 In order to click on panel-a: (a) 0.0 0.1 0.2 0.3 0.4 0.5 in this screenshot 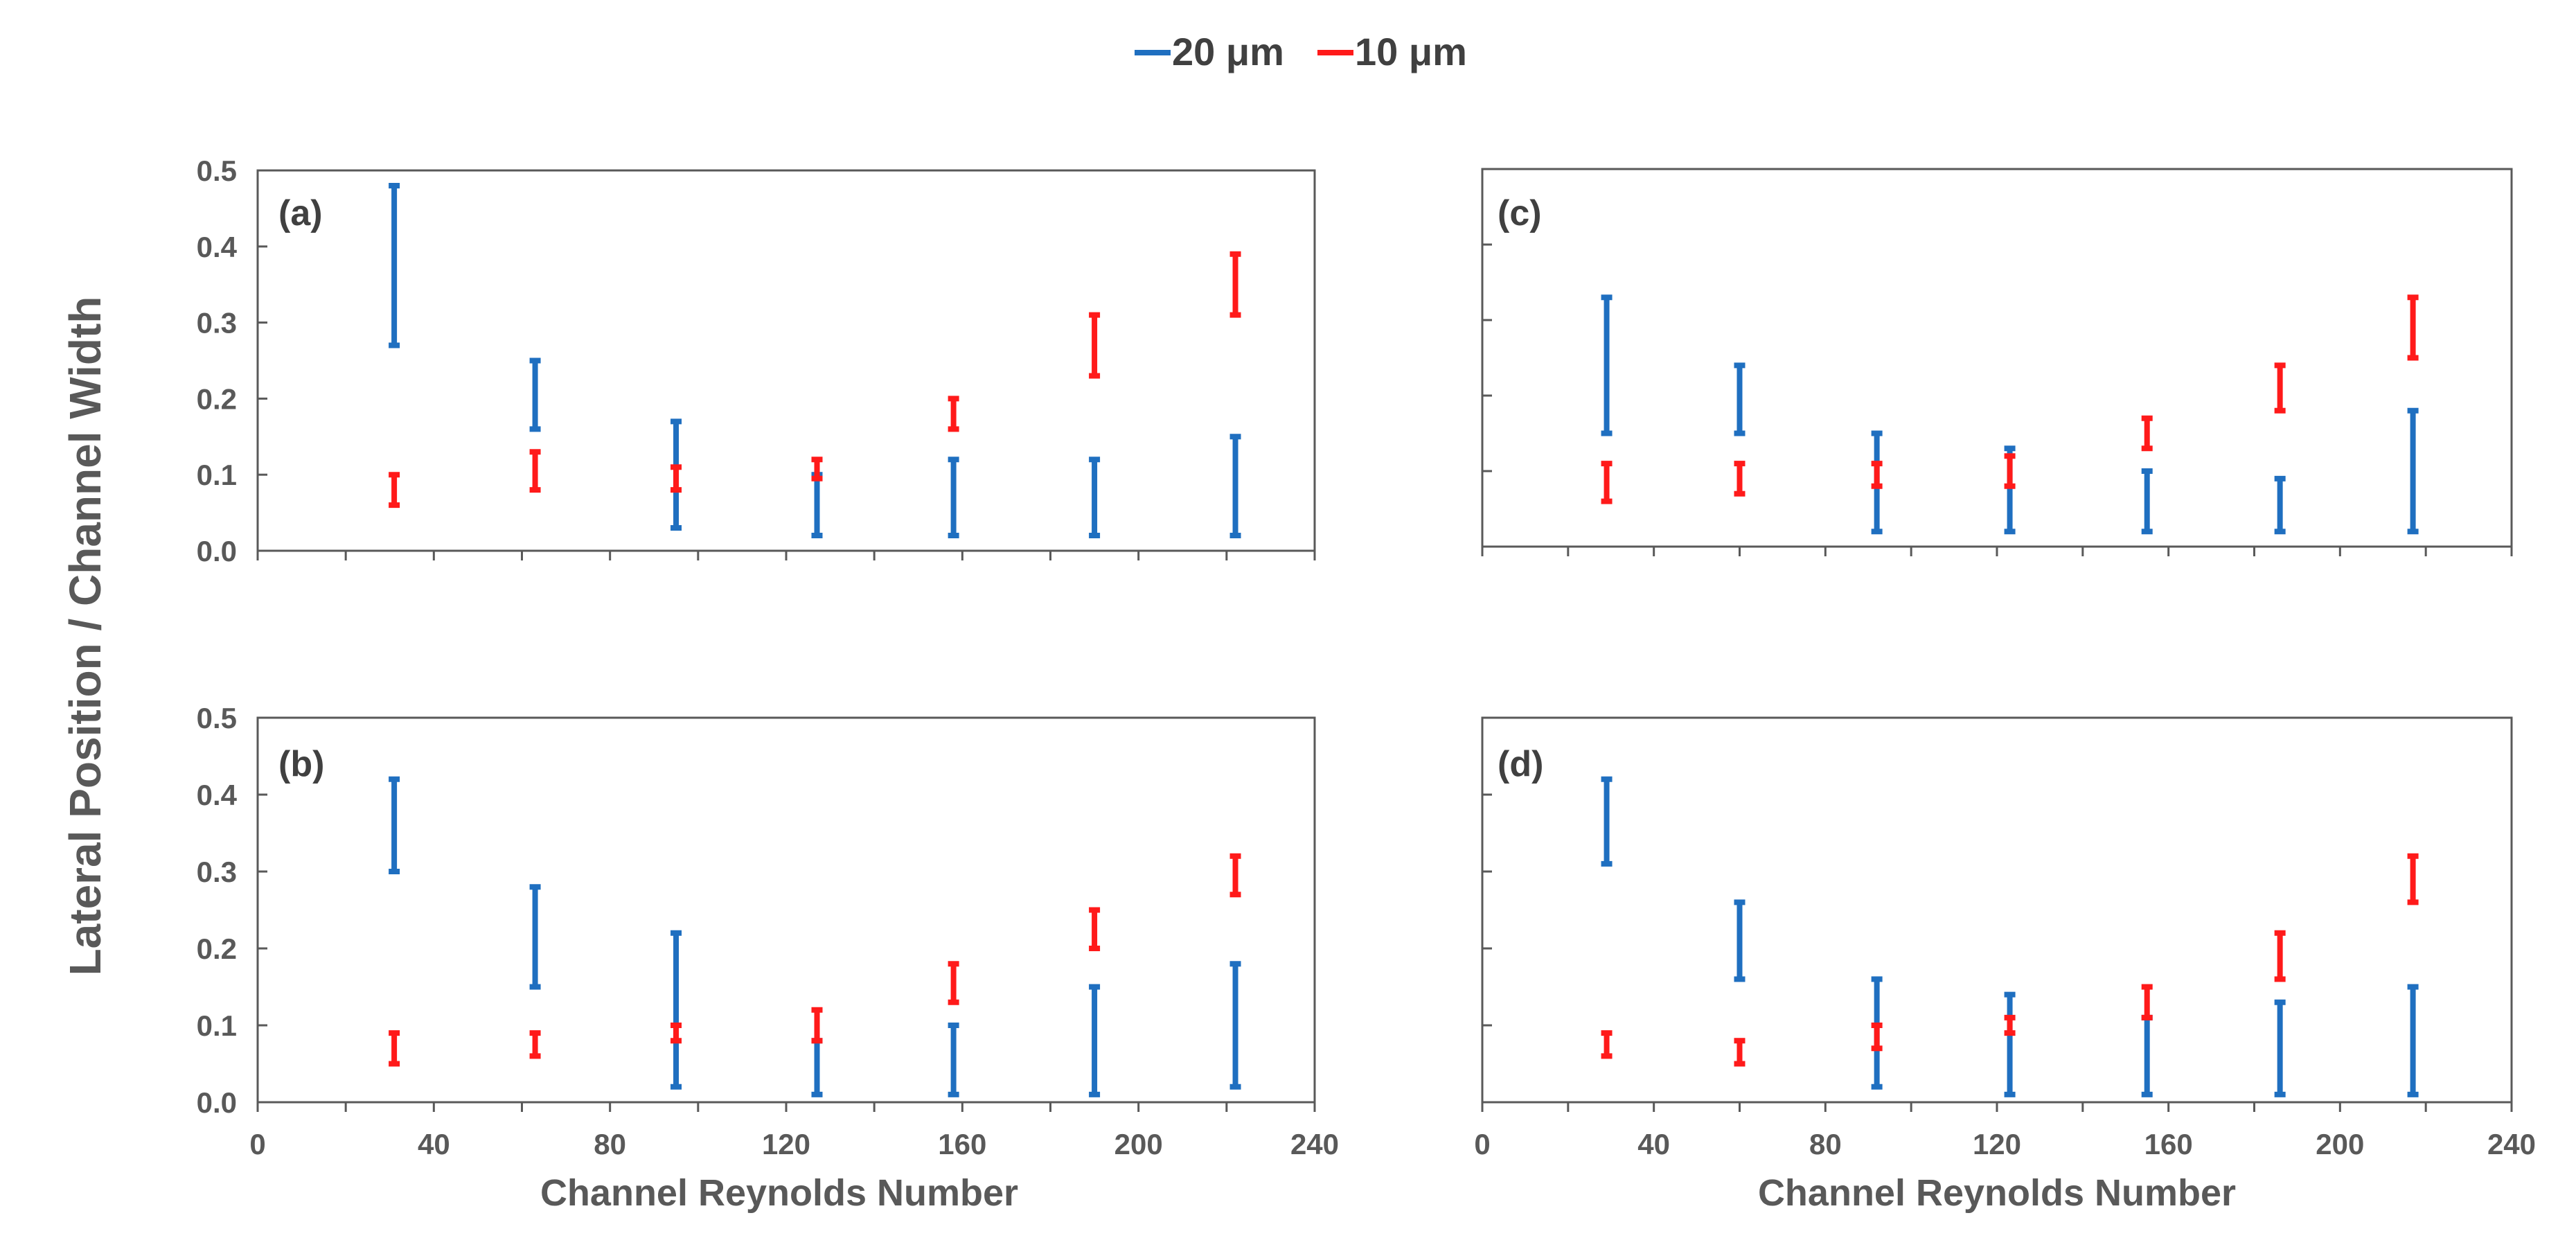, I will do `click(756, 360)`.